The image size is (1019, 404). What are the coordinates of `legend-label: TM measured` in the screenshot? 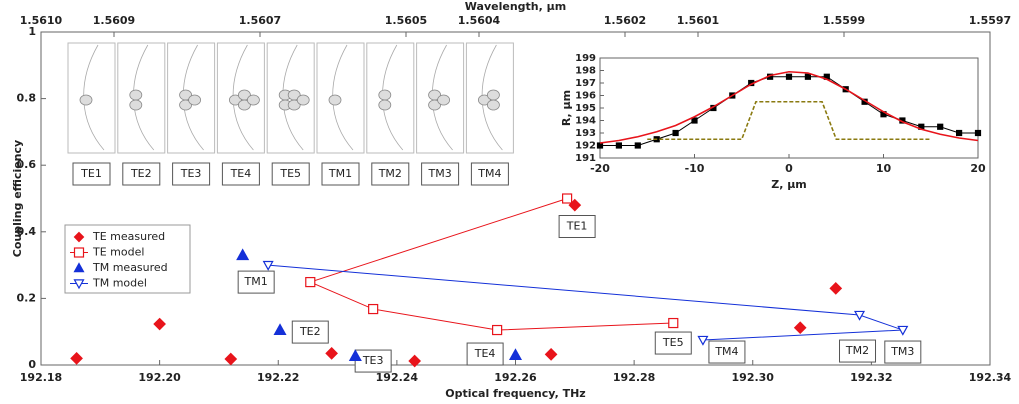 It's located at (130, 267).